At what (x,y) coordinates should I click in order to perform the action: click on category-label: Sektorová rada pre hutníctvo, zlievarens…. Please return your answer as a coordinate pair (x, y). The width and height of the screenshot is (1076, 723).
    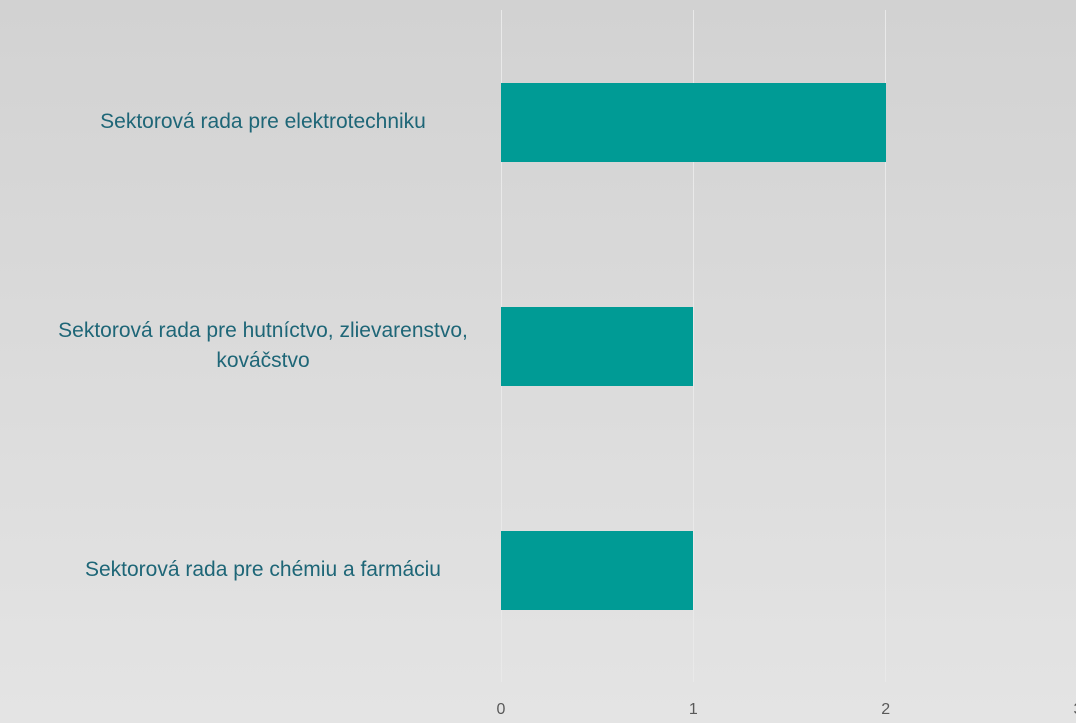
    Looking at the image, I should click on (263, 345).